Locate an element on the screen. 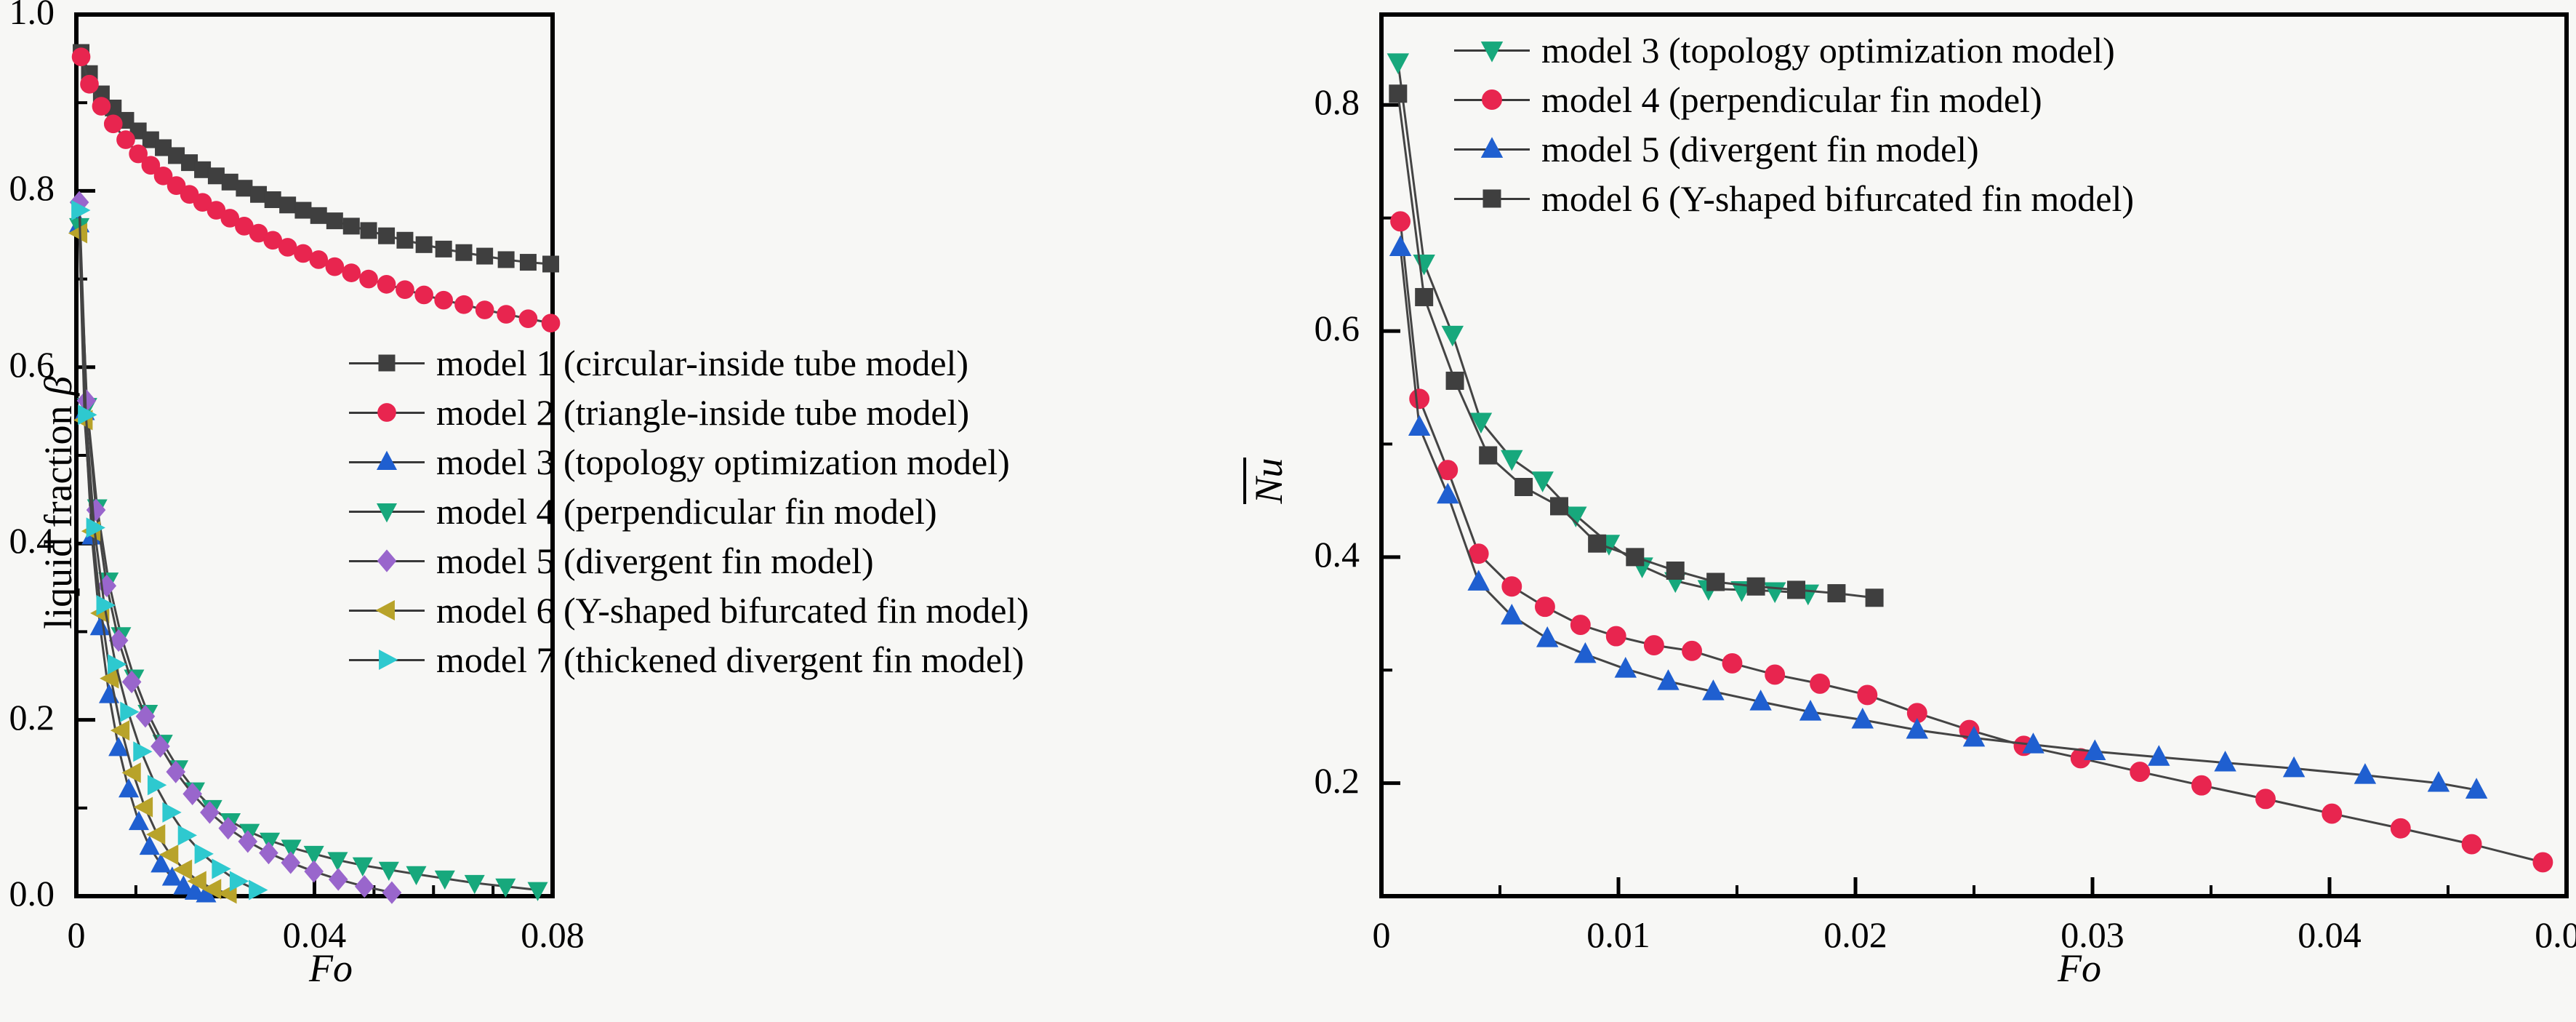 The image size is (2576, 1022). legend-item: model 2 (triangle-inside tube model) is located at coordinates (689, 412).